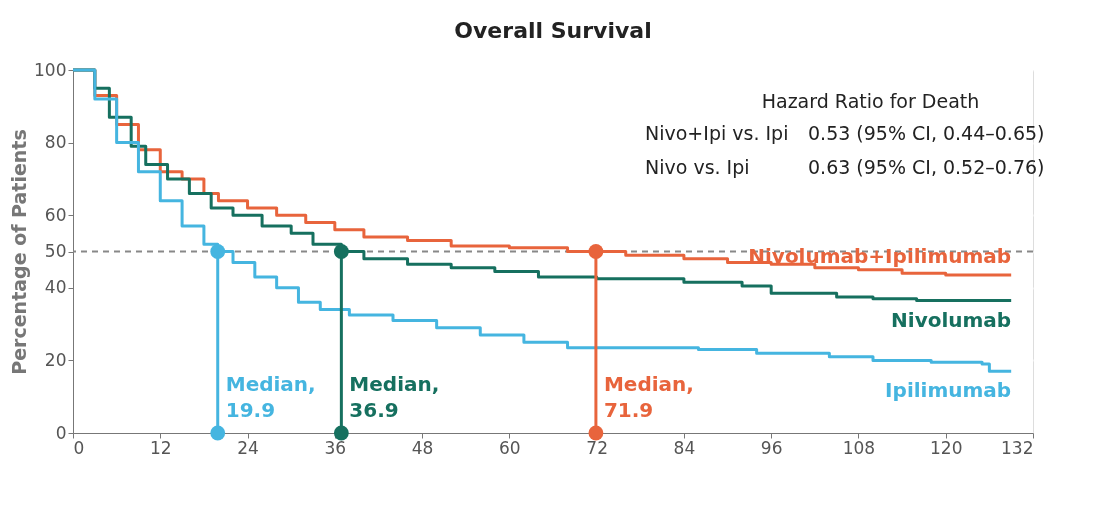 This screenshot has width=1115, height=530. What do you see at coordinates (859, 447) in the screenshot?
I see `x-tick-label: 108` at bounding box center [859, 447].